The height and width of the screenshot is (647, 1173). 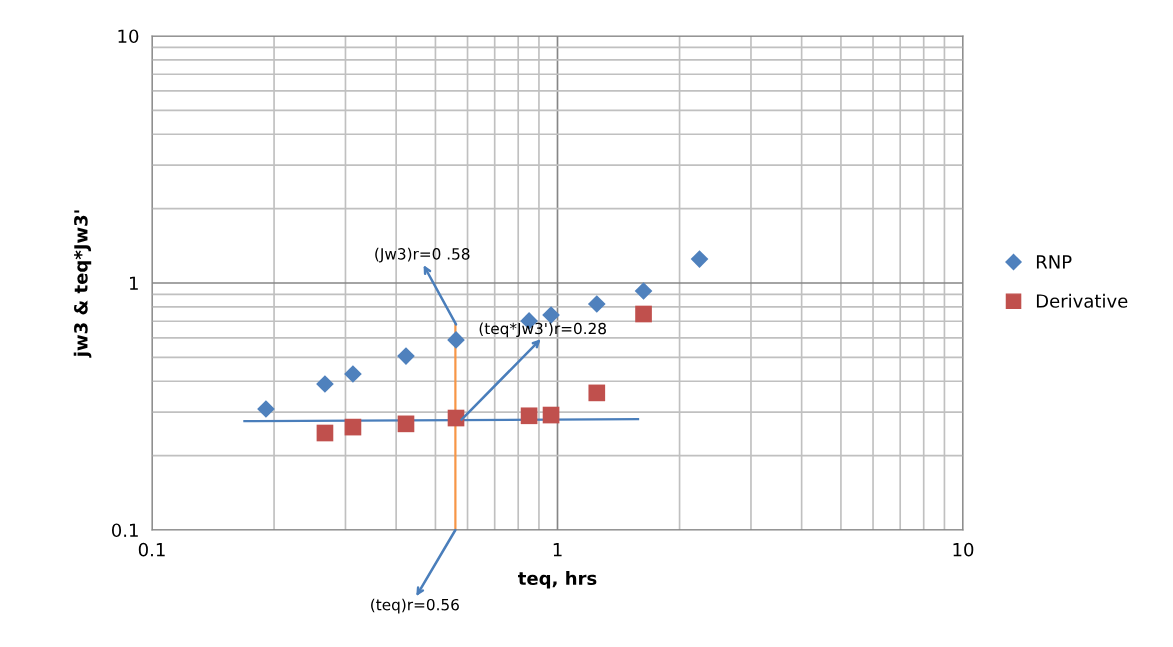 I want to click on y-tick-label: 0.1, so click(x=124, y=530).